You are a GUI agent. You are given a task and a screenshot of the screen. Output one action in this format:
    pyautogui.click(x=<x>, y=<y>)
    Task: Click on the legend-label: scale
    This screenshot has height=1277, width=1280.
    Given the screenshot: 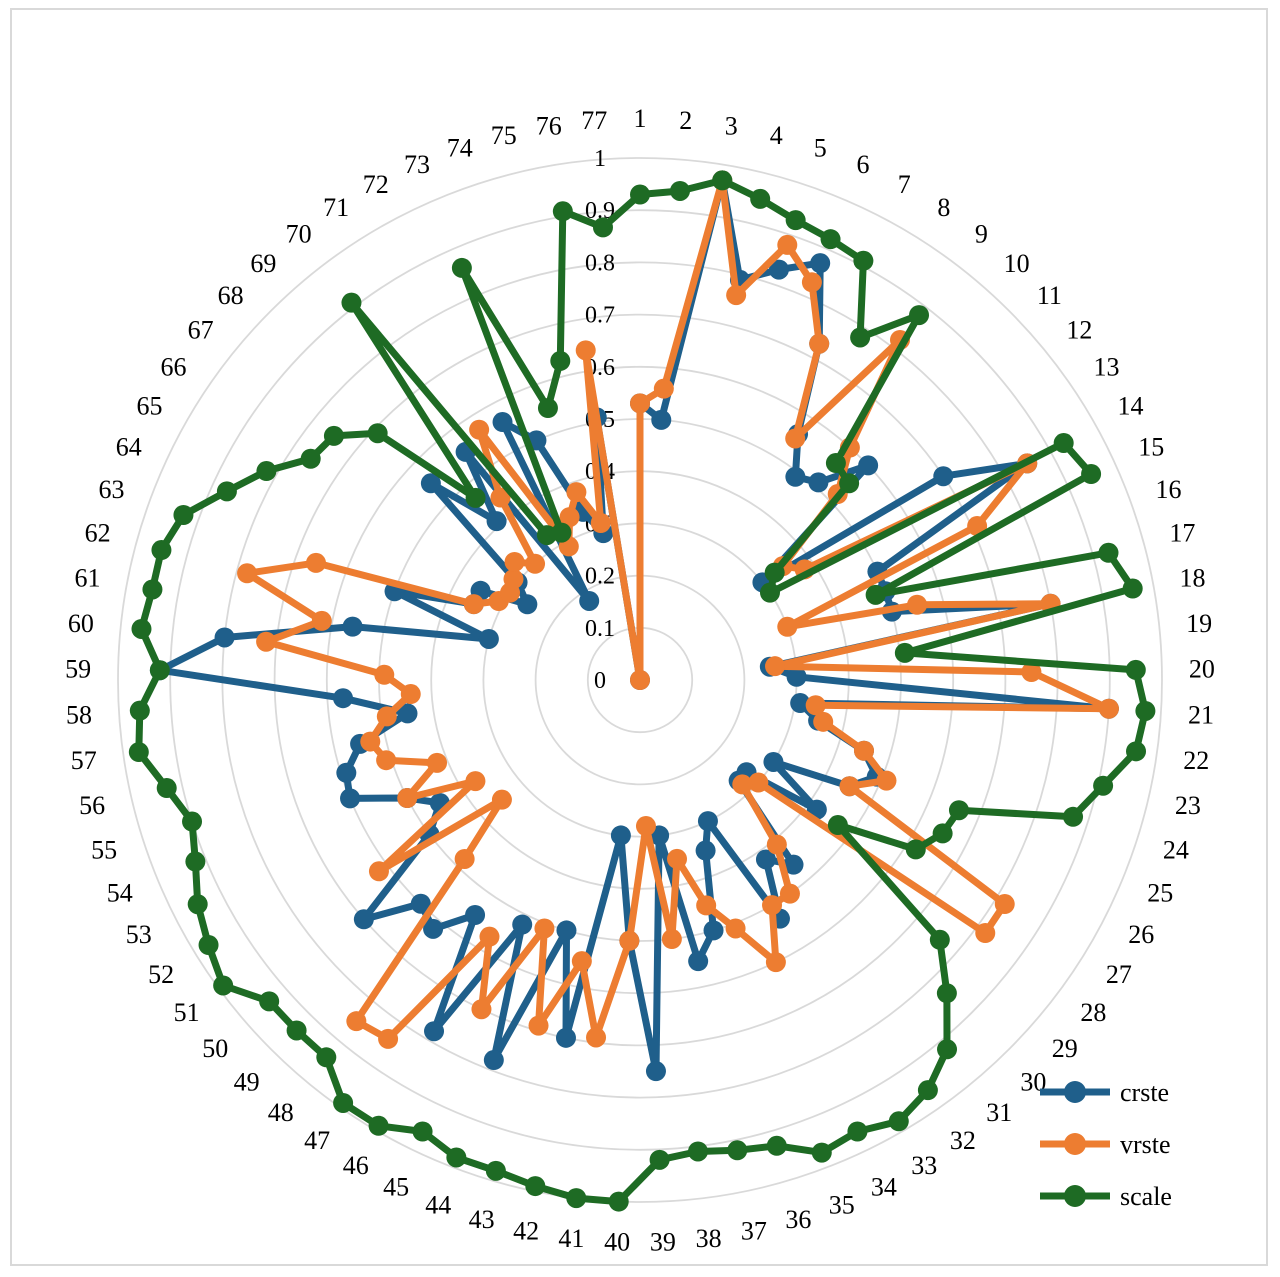 What is the action you would take?
    pyautogui.click(x=1146, y=1196)
    